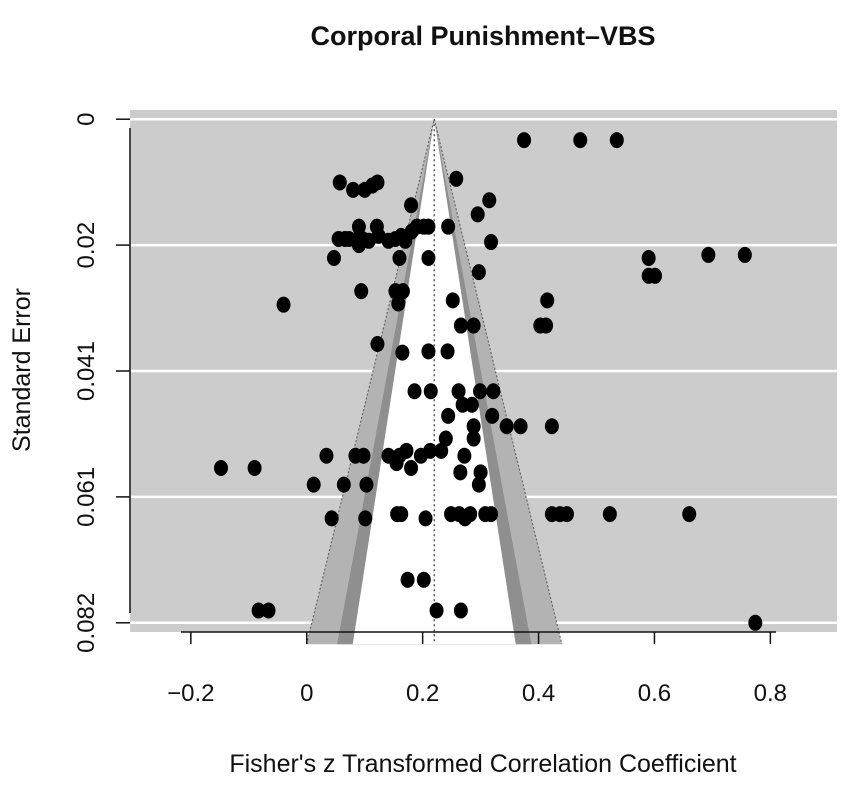  What do you see at coordinates (770, 693) in the screenshot?
I see `x-tick-label-5: 0.8` at bounding box center [770, 693].